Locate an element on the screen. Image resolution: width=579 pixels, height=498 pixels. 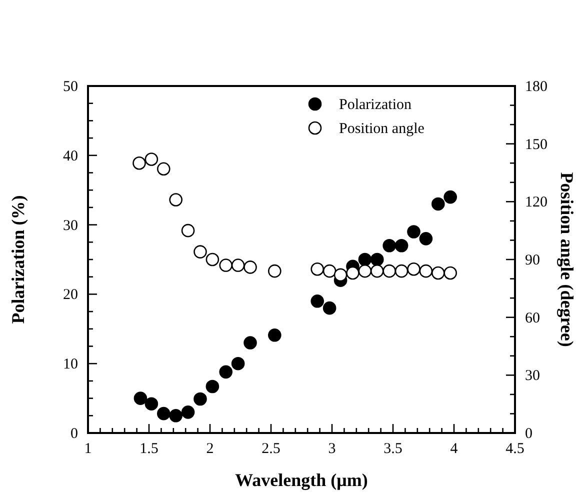
x-tick-label: 4.5 is located at coordinates (515, 449).